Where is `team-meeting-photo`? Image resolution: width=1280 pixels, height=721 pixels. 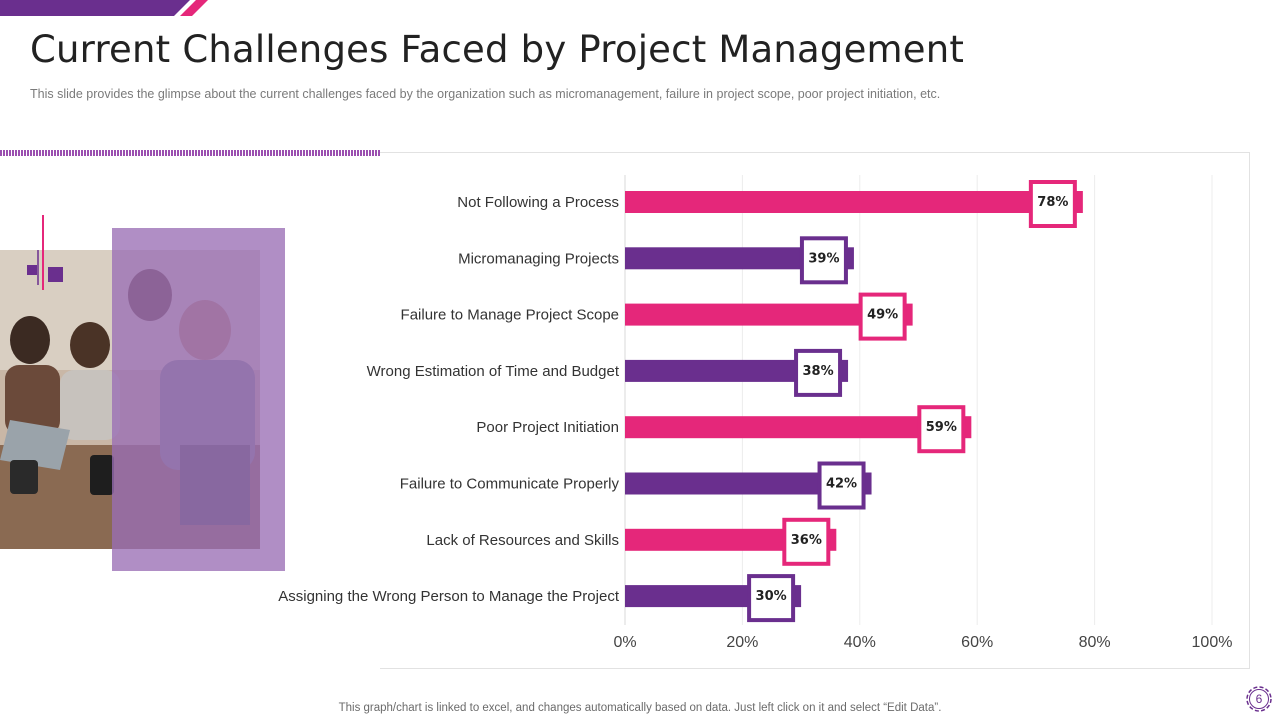
team-meeting-photo is located at coordinates (142, 393).